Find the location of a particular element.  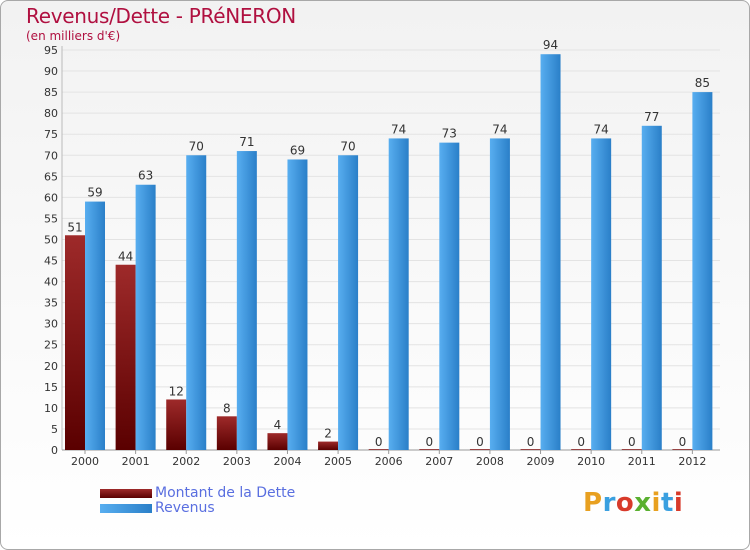

data-label-revenue: 77 is located at coordinates (651, 117).